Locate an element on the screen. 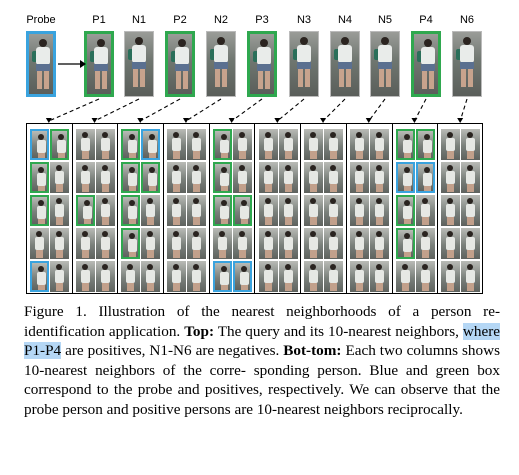 The height and width of the screenshot is (475, 519). thumb-label: N2 is located at coordinates (221, 20).